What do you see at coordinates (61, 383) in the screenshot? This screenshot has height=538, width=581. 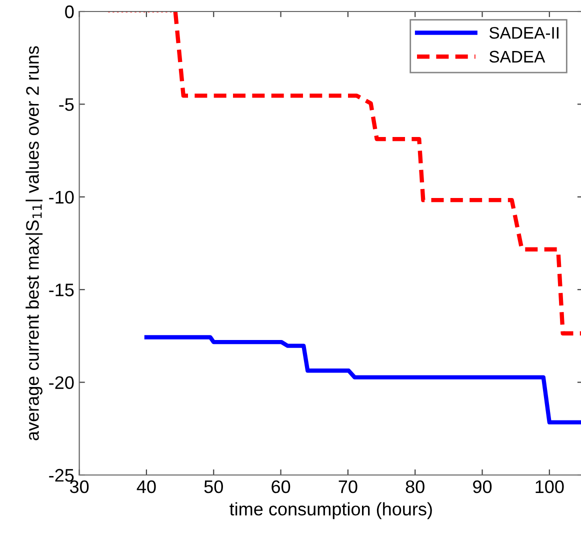 I see `y-tick-label: -20` at bounding box center [61, 383].